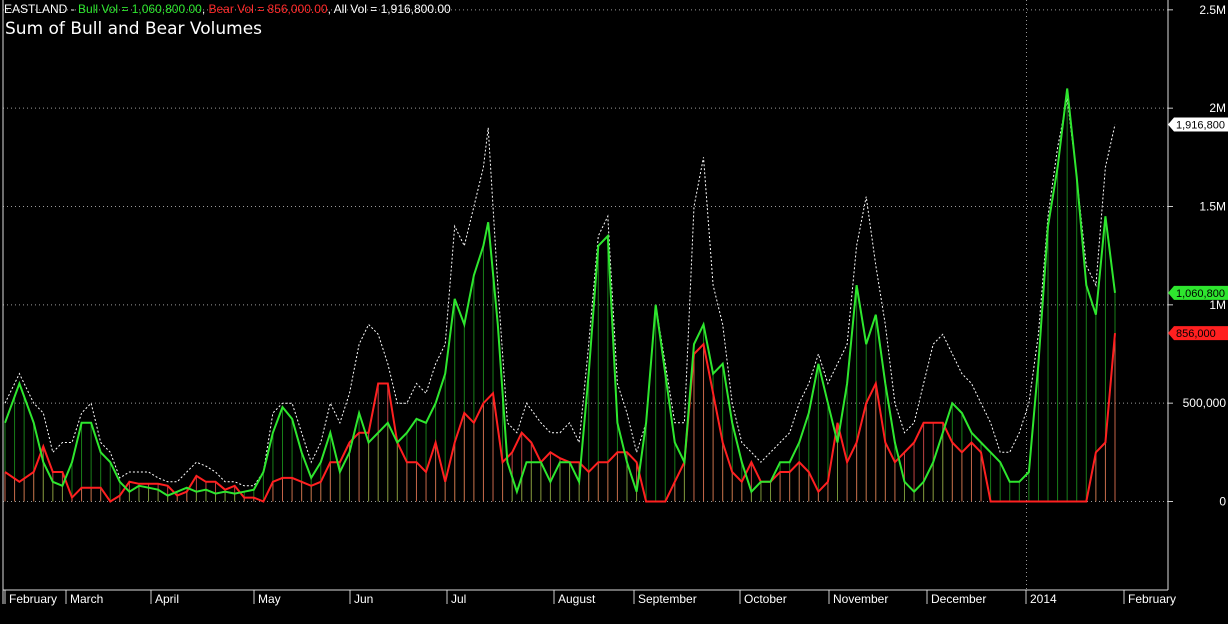  Describe the element at coordinates (140, 9) in the screenshot. I see `bull-vol-readout: Bull Vol = 1,060,800.00` at that location.